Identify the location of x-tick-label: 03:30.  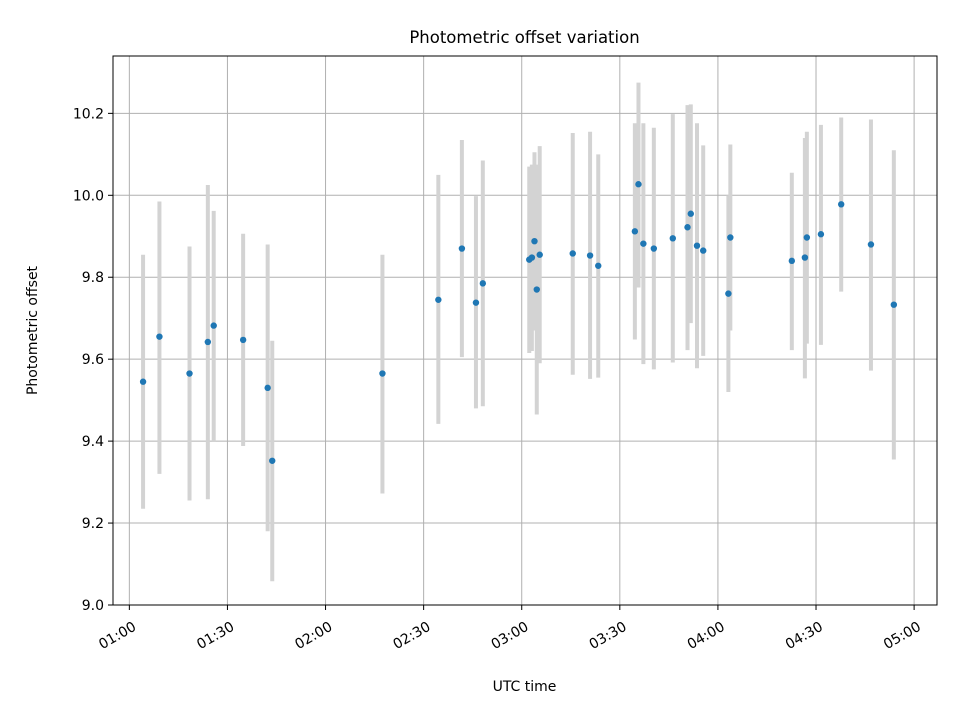
(608, 636).